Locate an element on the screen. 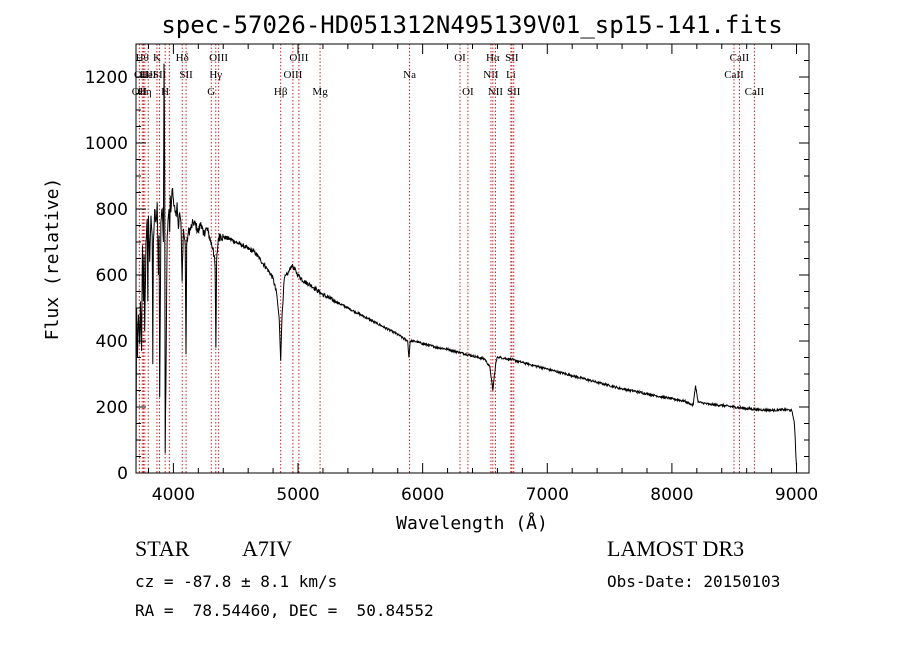  y-tick-label: 1200 is located at coordinates (106, 78).